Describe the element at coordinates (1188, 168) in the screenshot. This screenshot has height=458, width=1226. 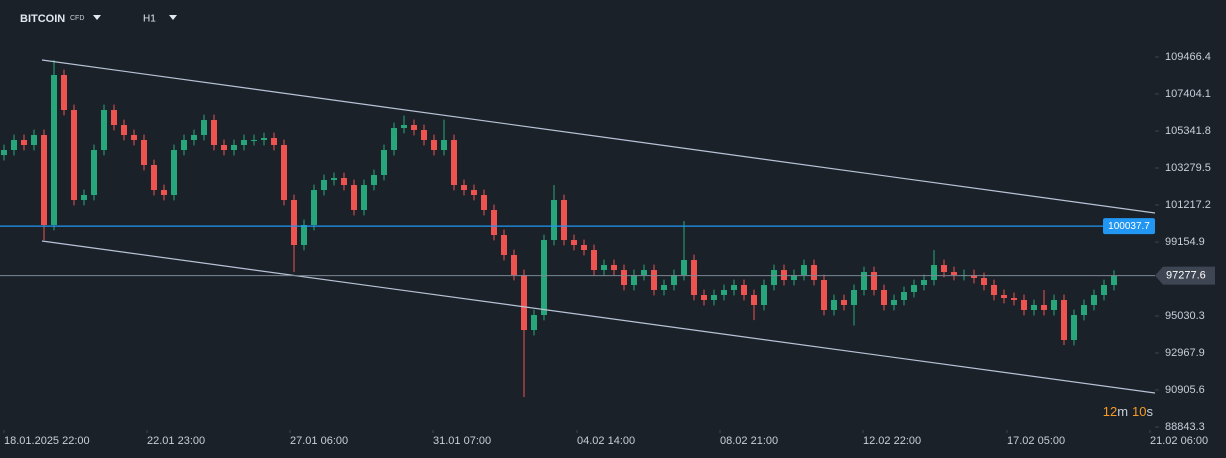
I see `y-tick-label: 103279.5` at that location.